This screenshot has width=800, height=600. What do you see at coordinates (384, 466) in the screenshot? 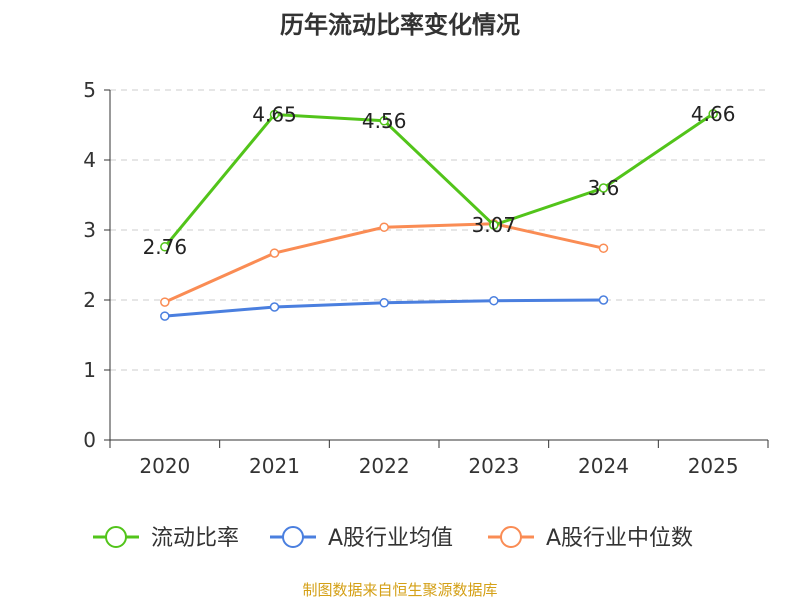
I see `x-tick-label: 2022` at bounding box center [384, 466].